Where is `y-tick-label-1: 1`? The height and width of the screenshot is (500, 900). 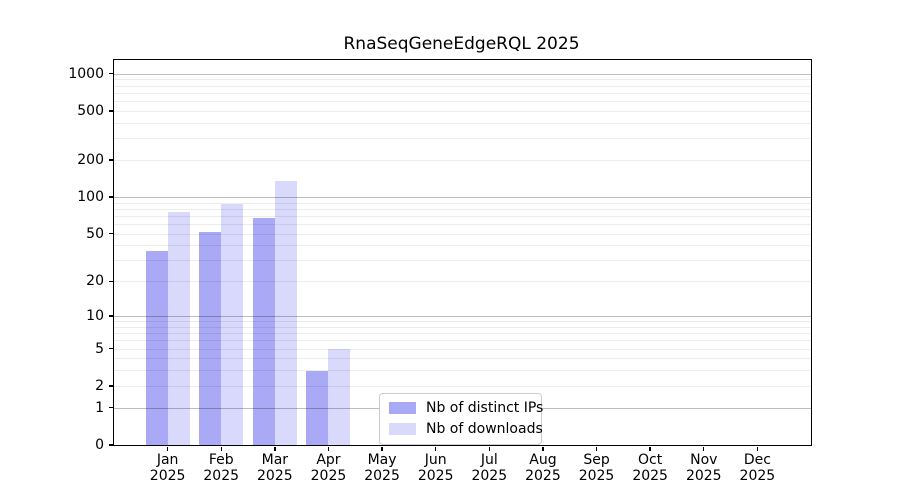
y-tick-label-1: 1 is located at coordinates (99, 407).